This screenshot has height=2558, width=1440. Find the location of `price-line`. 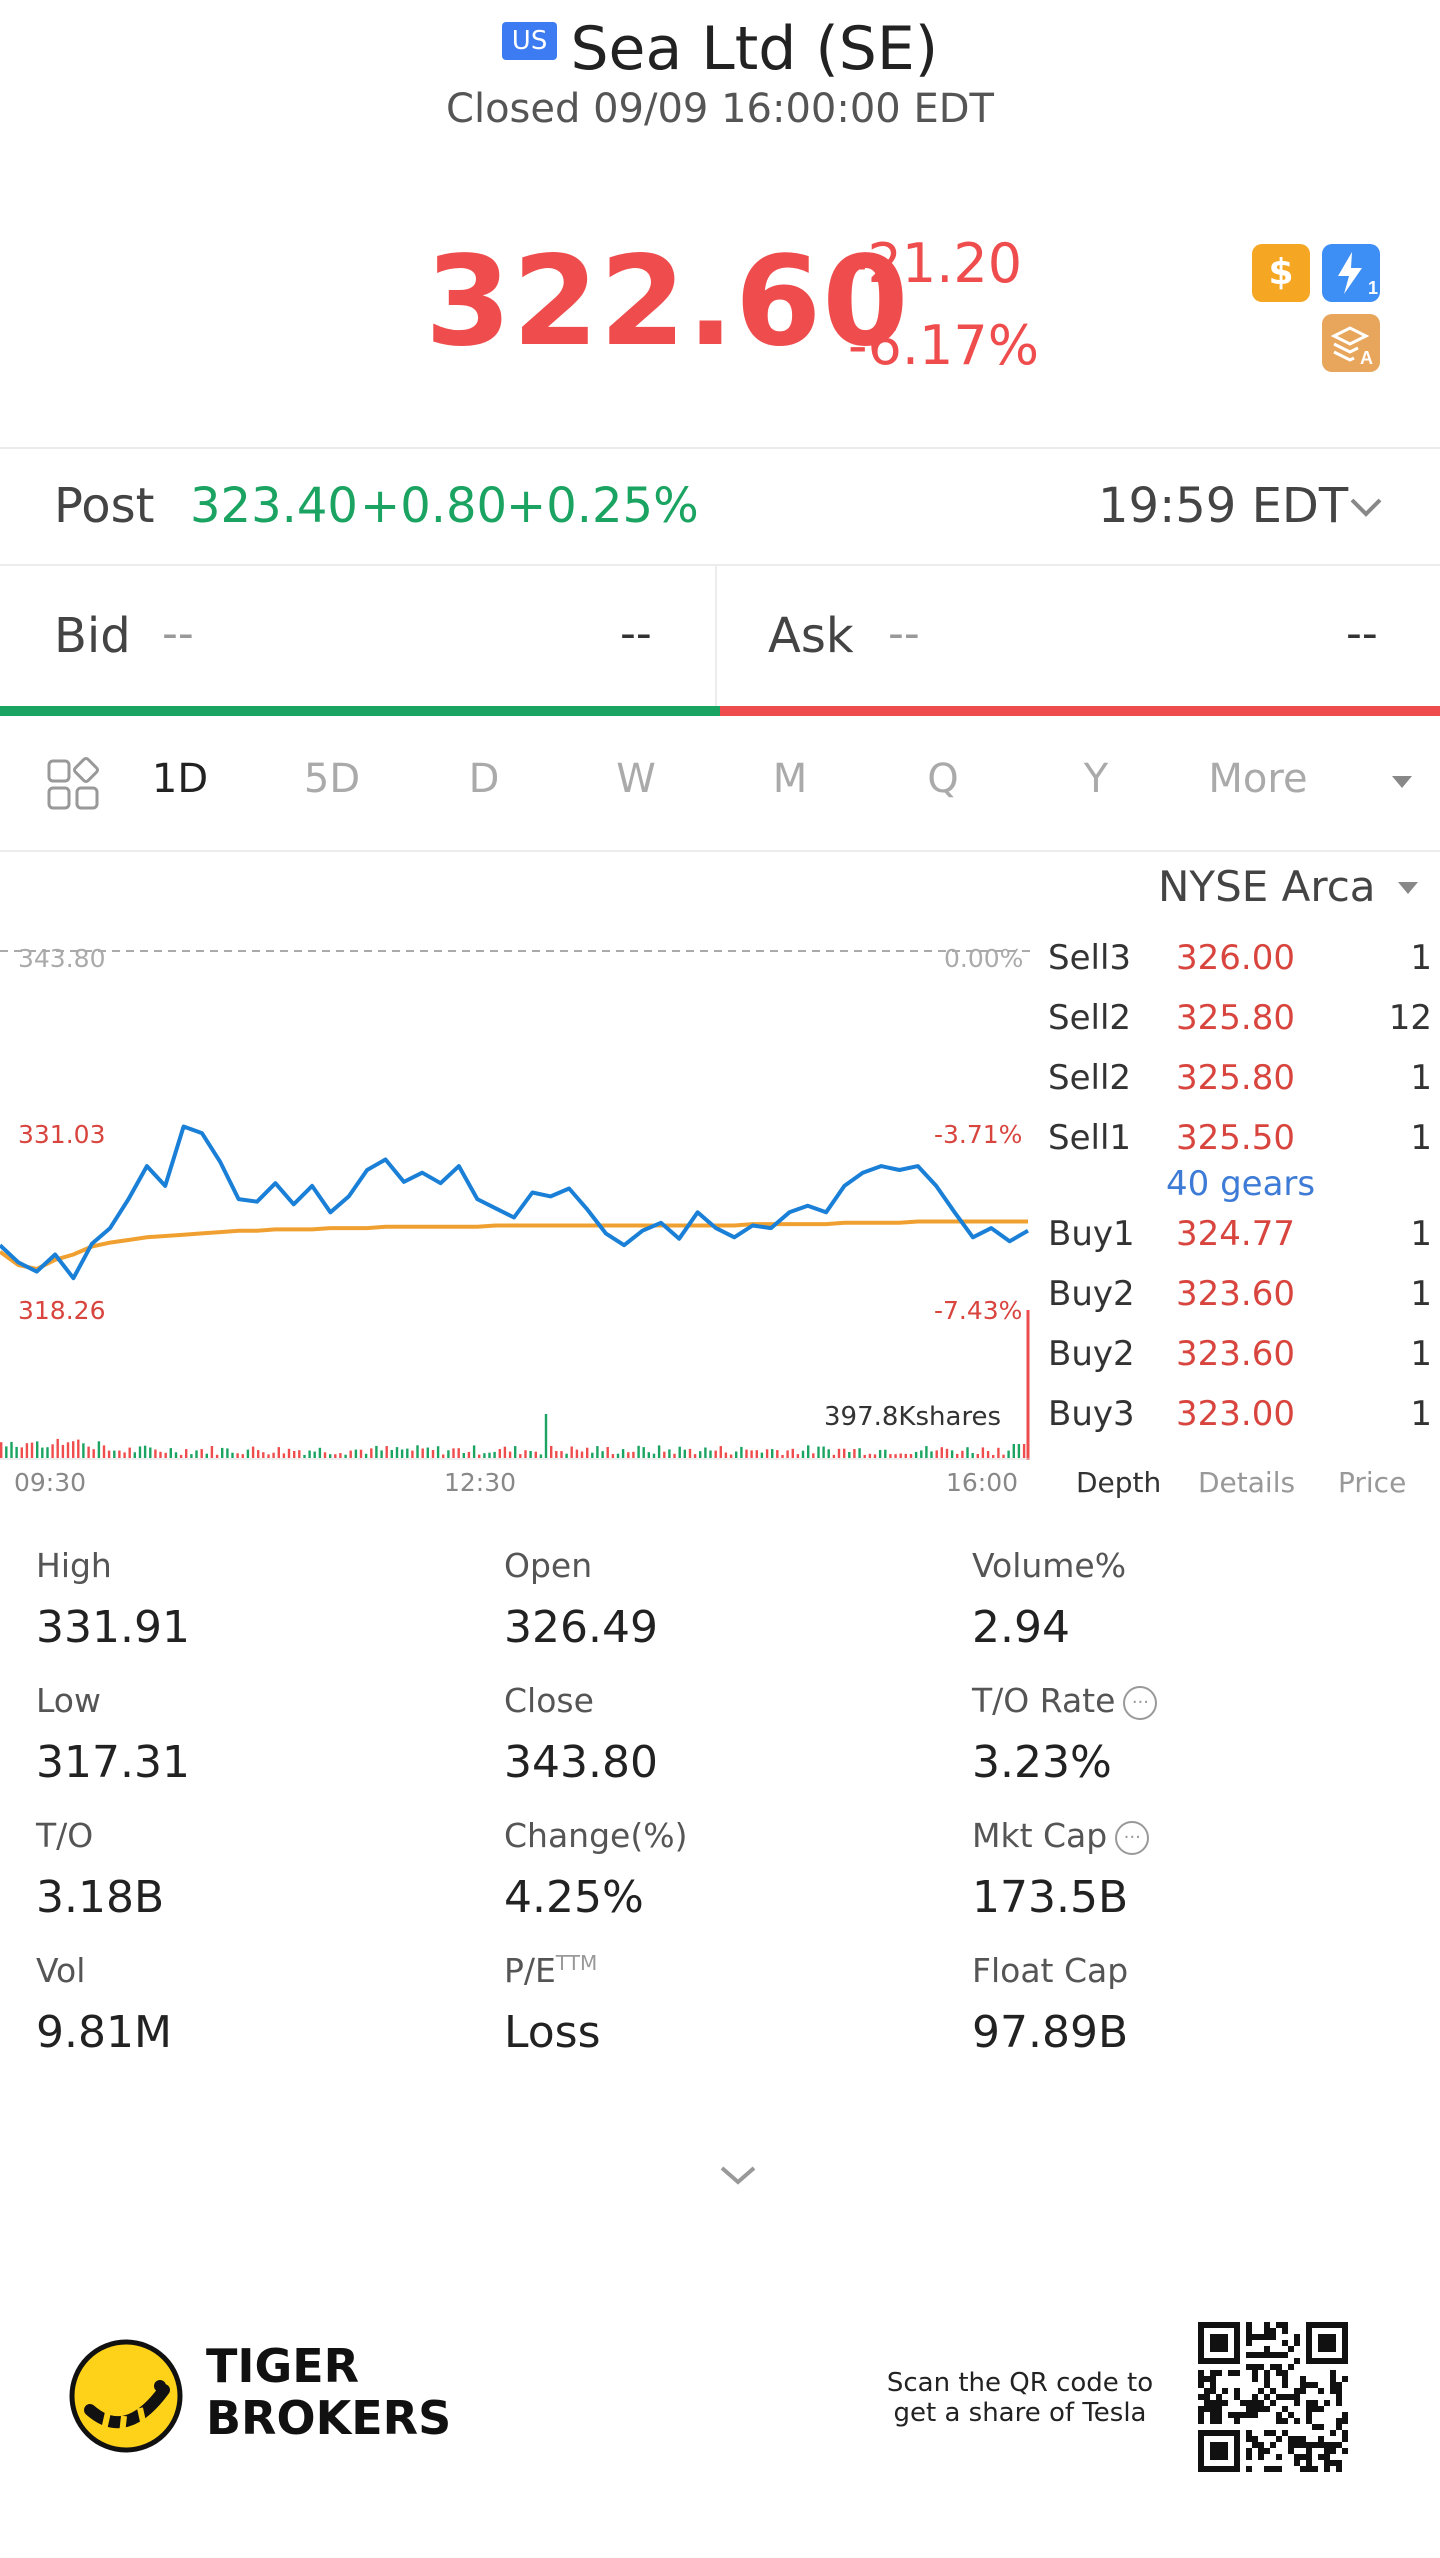

price-line is located at coordinates (514, 1202).